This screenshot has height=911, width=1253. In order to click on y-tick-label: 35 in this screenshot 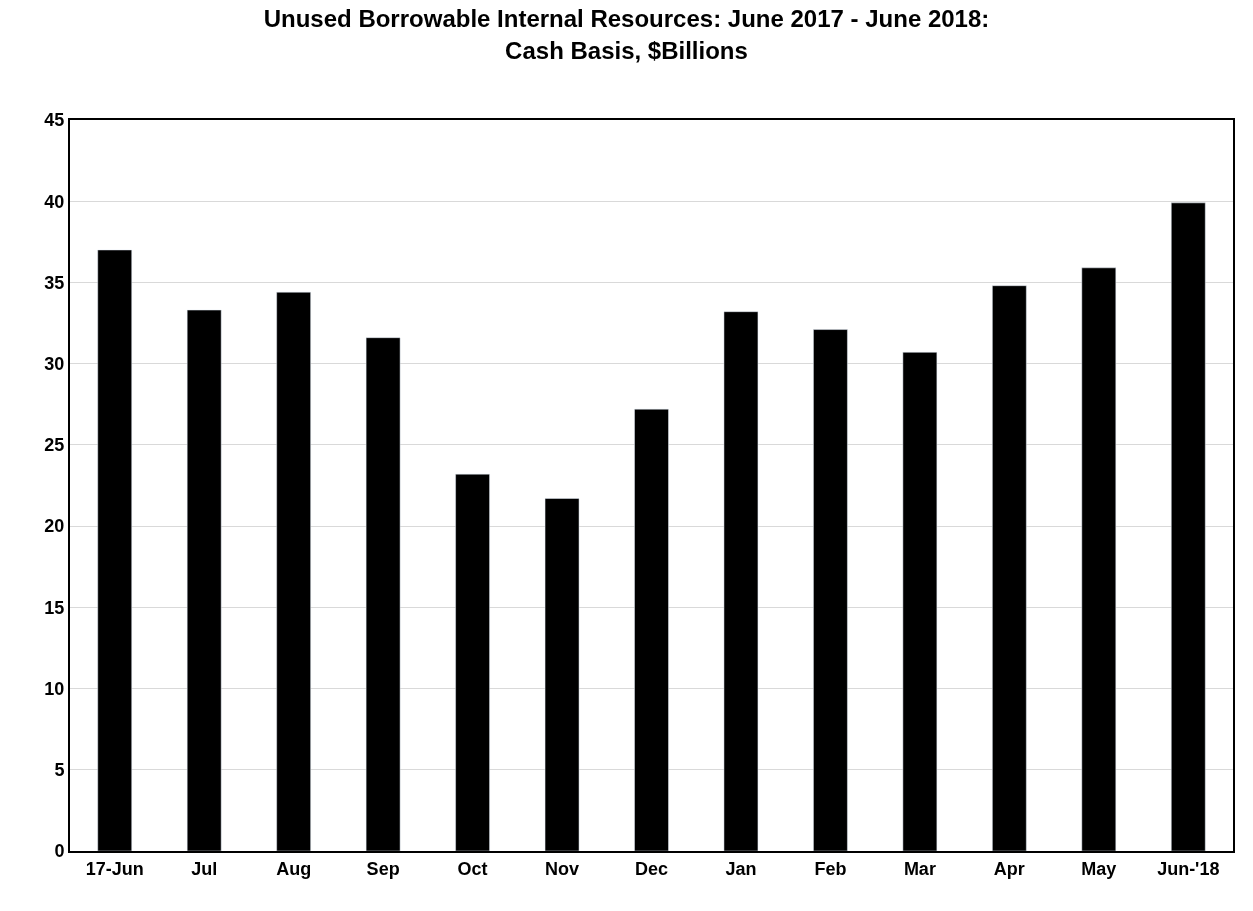, I will do `click(54, 282)`.